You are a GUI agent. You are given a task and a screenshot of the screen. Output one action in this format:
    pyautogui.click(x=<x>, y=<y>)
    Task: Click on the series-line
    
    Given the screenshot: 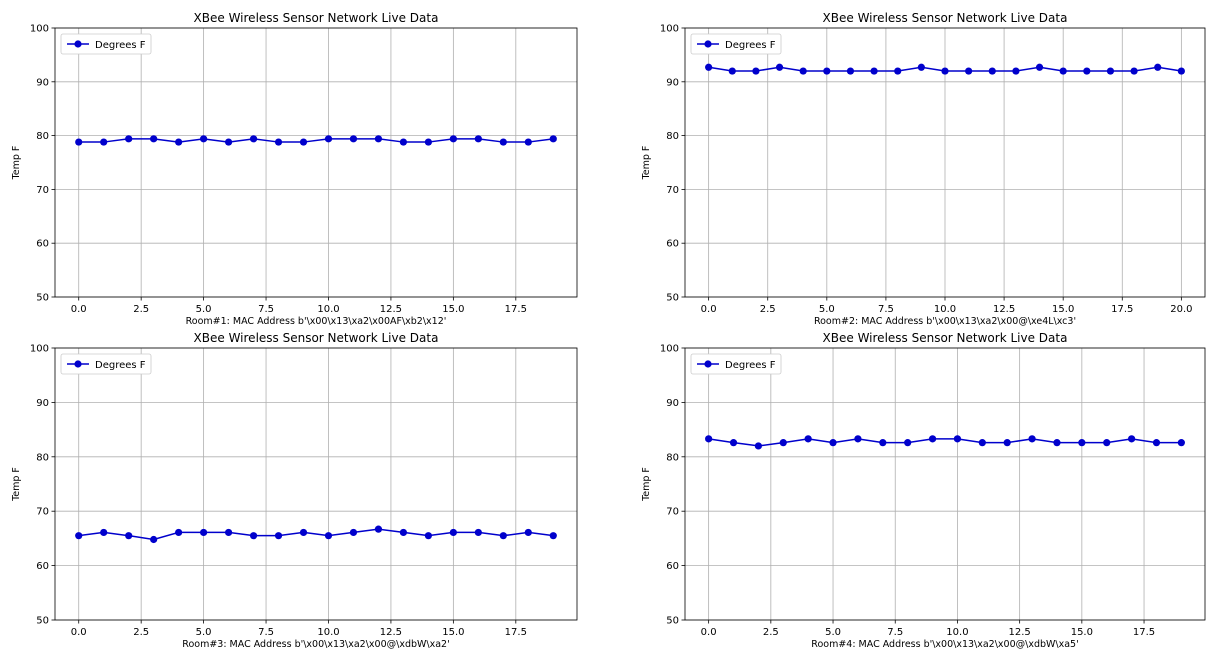 What is the action you would take?
    pyautogui.click(x=316, y=140)
    